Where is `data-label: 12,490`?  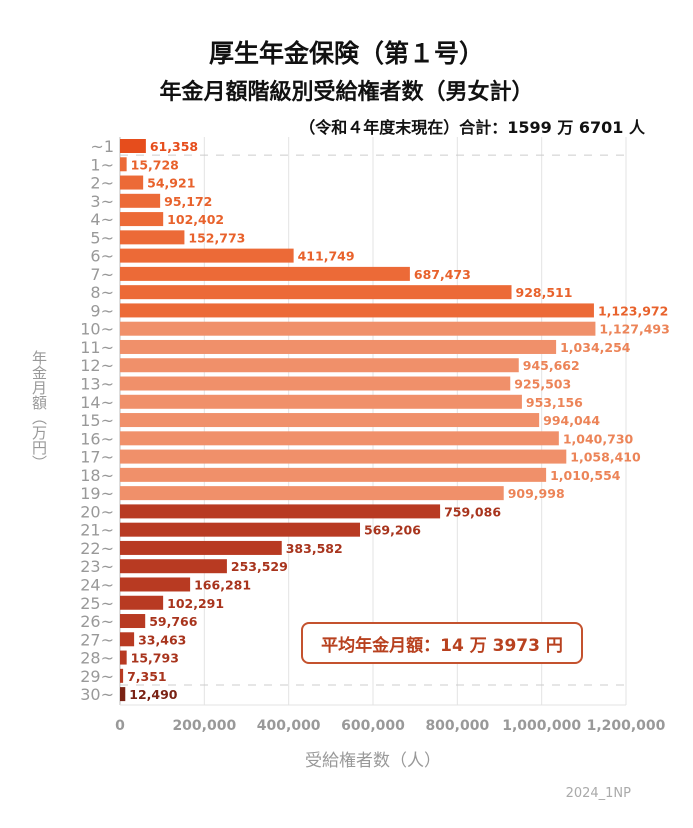 data-label: 12,490 is located at coordinates (153, 694).